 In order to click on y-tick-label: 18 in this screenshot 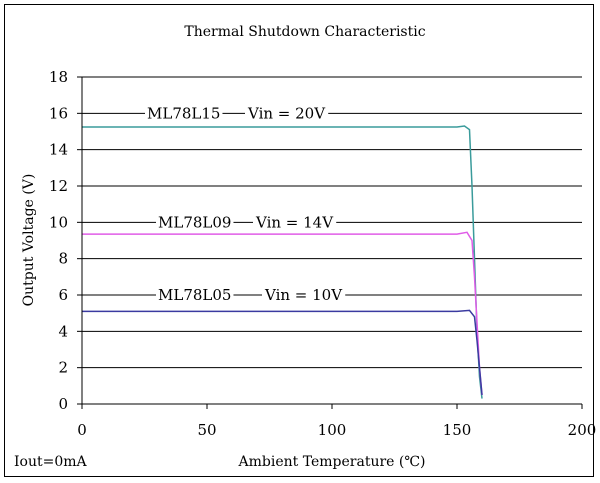, I will do `click(58, 77)`.